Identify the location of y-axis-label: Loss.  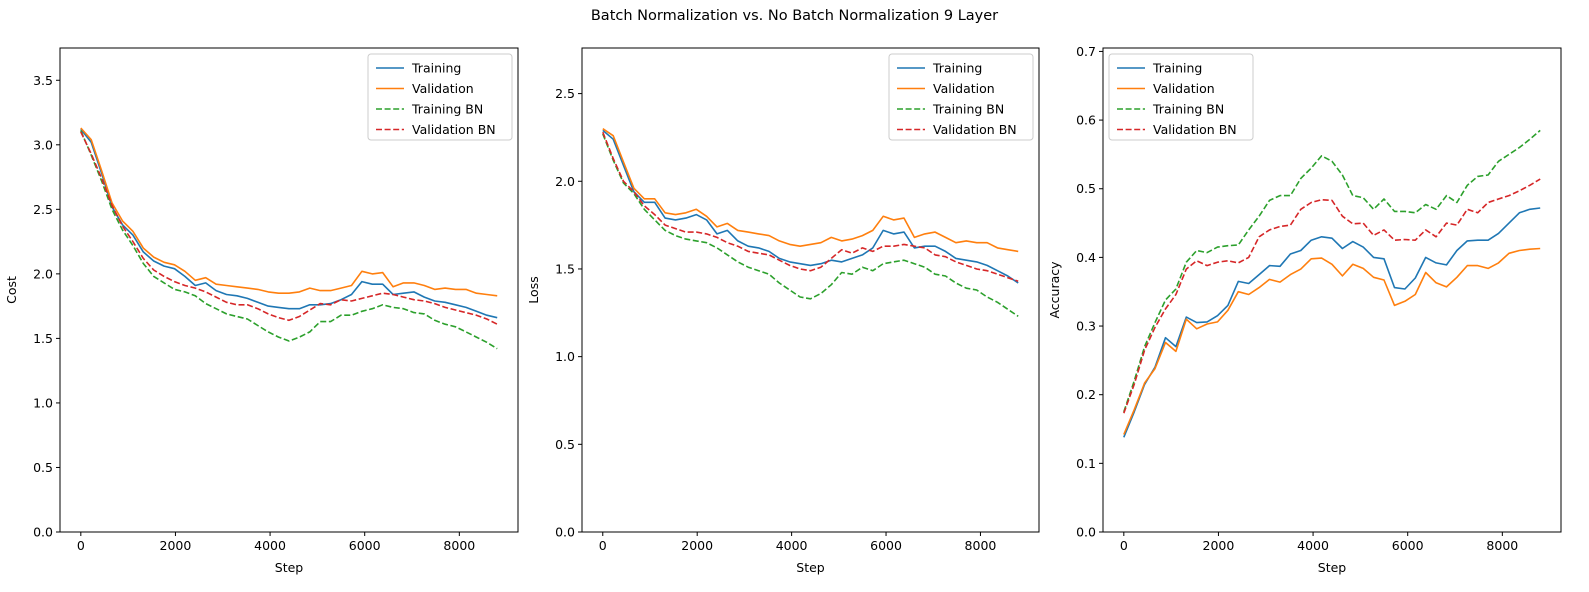
(533, 289).